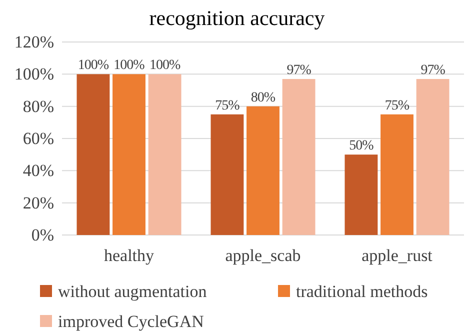  Describe the element at coordinates (34, 42) in the screenshot. I see `y-tick-label: 120%` at that location.